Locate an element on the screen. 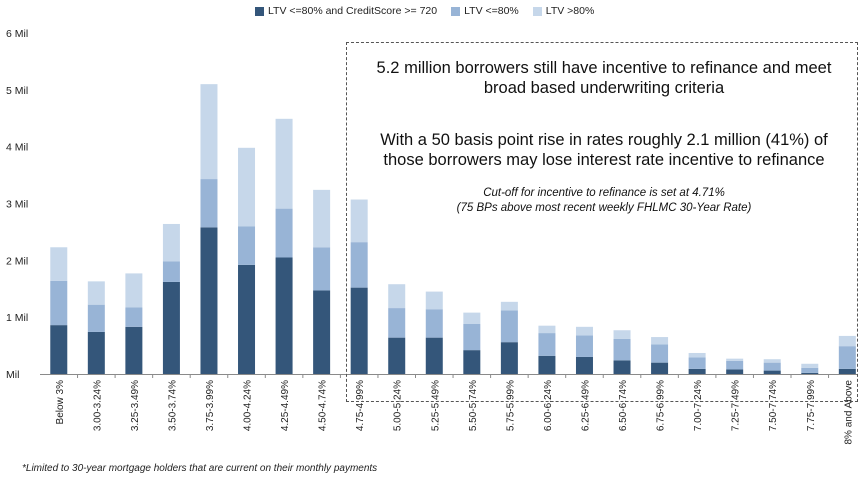  x-tick-label: 4.25-4.49% is located at coordinates (285, 405).